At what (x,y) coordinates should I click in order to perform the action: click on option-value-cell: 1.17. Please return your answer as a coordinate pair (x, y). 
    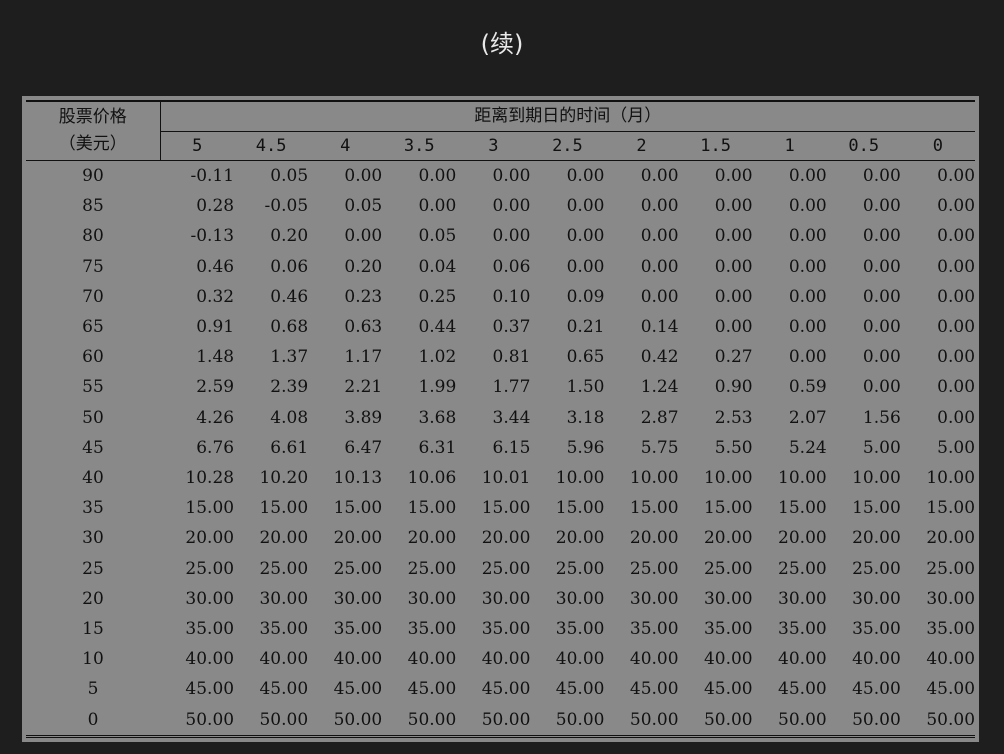
    Looking at the image, I should click on (363, 357).